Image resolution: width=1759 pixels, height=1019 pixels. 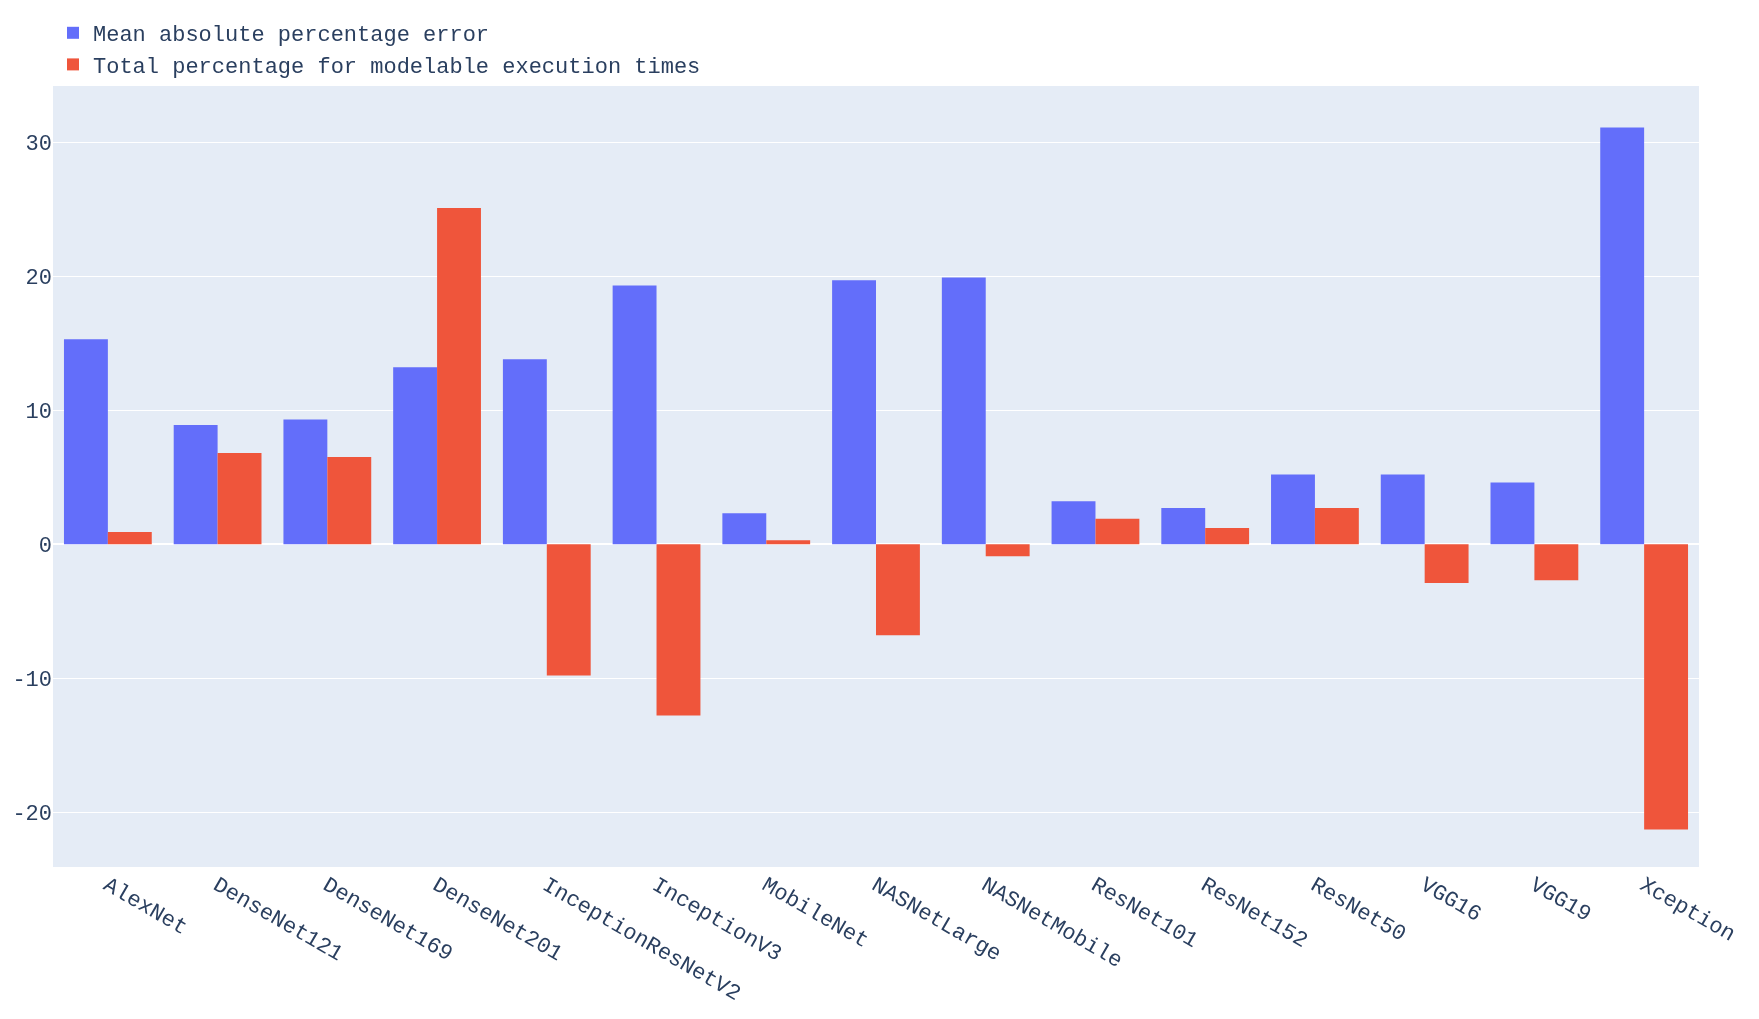 I want to click on y-tick-label: -20, so click(x=32, y=814).